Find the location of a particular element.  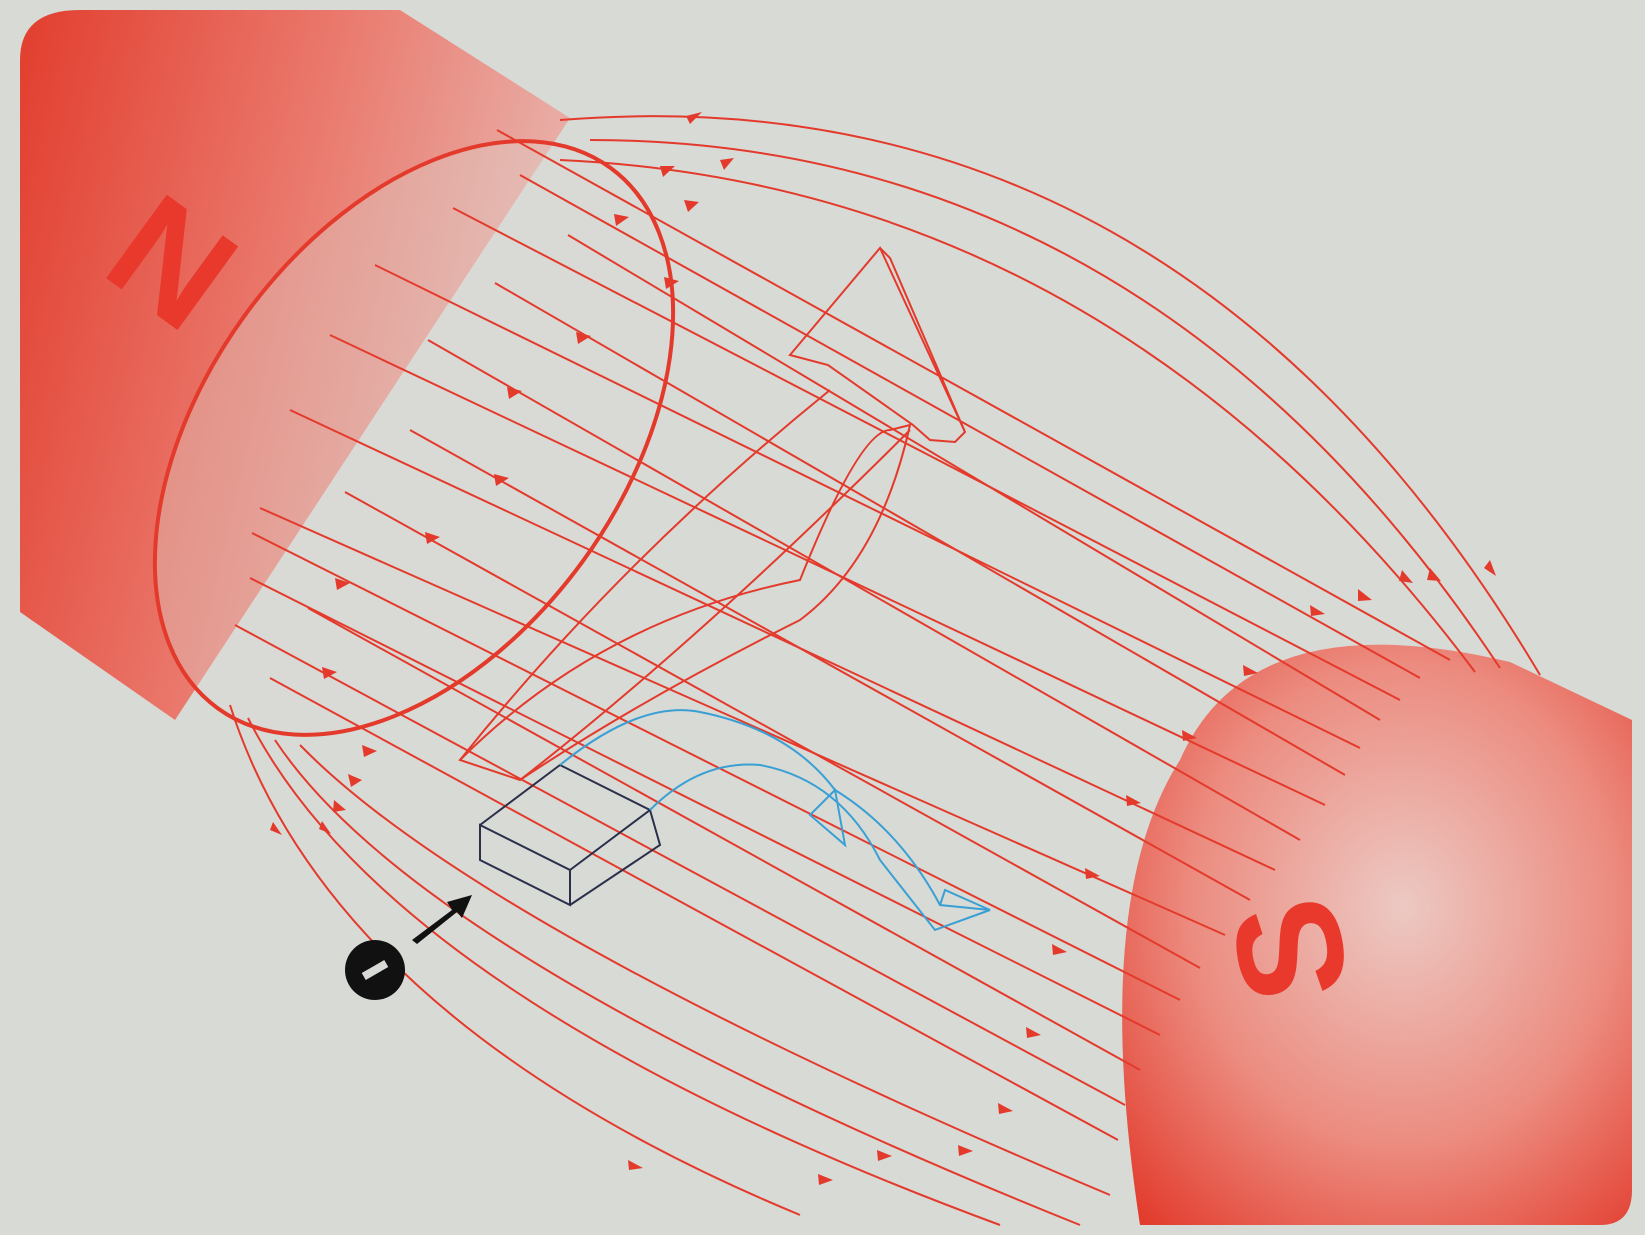

electron is located at coordinates (408, 947).